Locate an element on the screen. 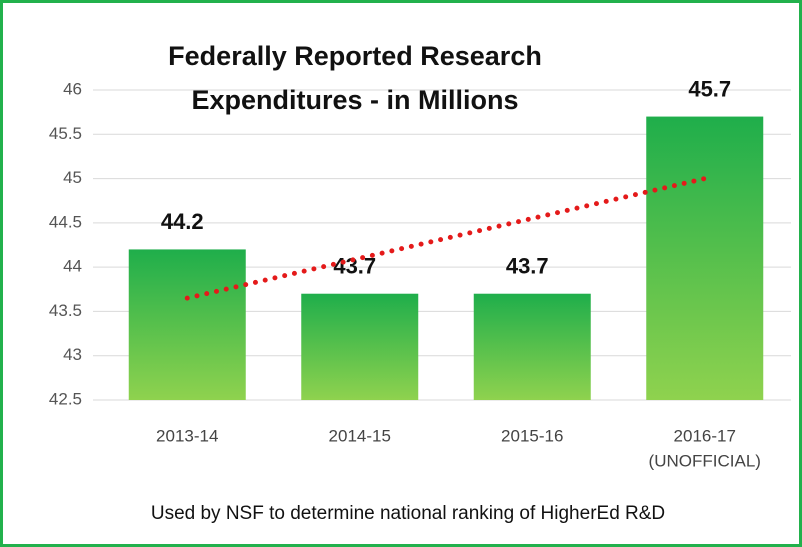 The image size is (802, 547). y-tick-label: 44.5 is located at coordinates (65, 221).